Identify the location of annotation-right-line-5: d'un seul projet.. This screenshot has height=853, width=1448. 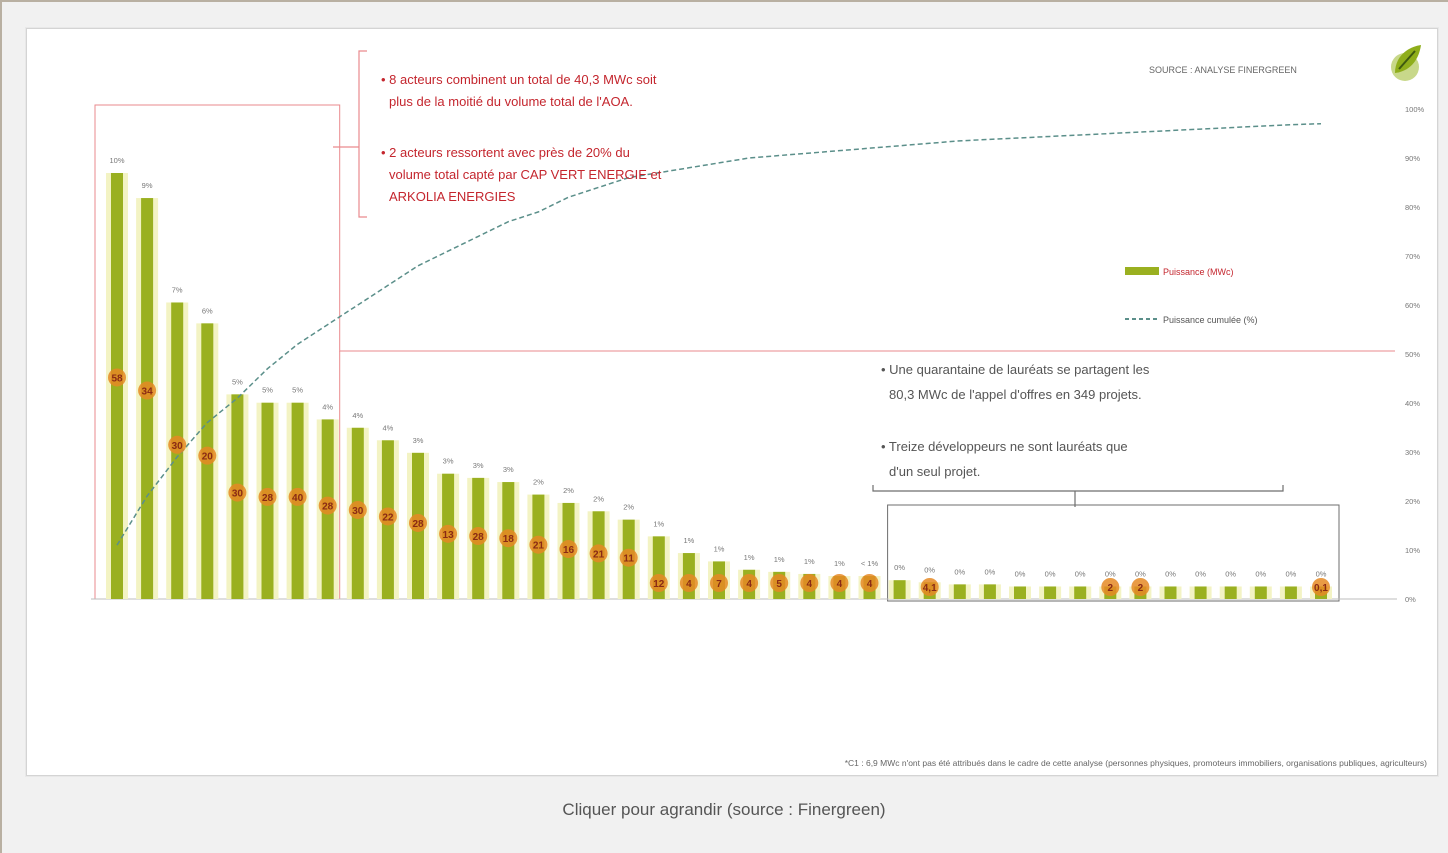
(934, 471).